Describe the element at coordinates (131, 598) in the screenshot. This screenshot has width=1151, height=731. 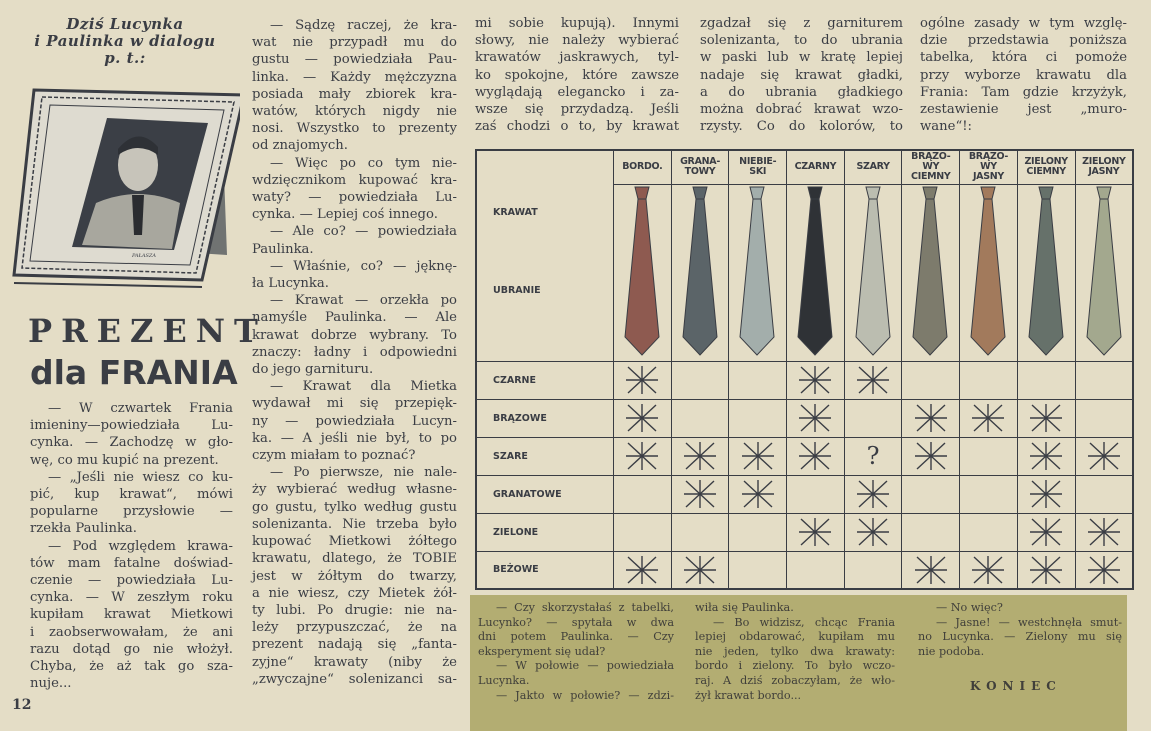
I see `text-line: cynka. — W zeszłym roku` at that location.